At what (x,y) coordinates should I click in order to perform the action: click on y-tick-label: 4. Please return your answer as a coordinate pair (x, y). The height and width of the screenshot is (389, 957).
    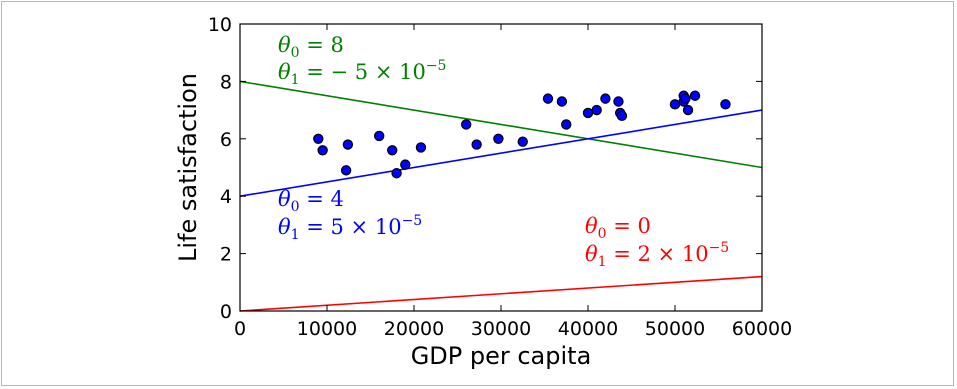
    Looking at the image, I should click on (226, 197).